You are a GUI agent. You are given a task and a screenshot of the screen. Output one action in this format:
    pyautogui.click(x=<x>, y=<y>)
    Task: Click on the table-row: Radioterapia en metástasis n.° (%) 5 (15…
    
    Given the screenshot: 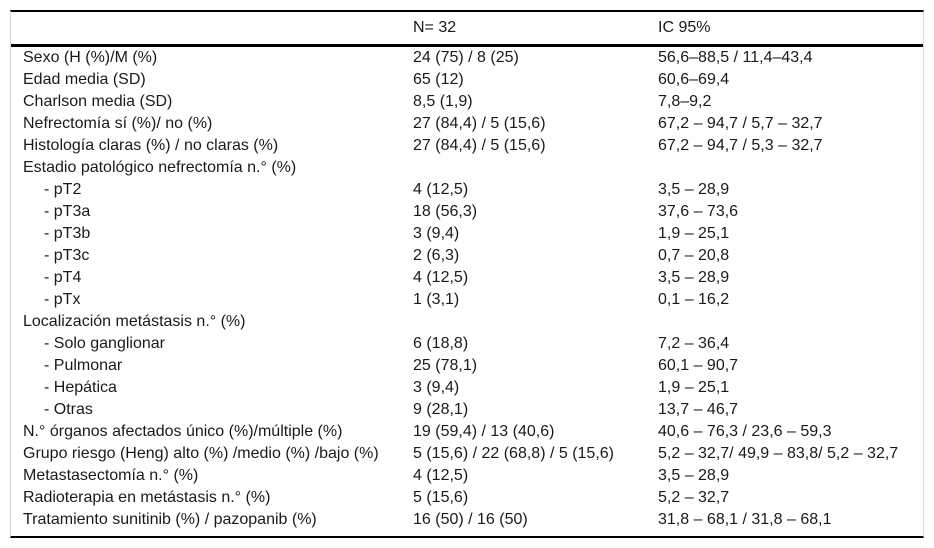 What is the action you would take?
    pyautogui.click(x=467, y=498)
    